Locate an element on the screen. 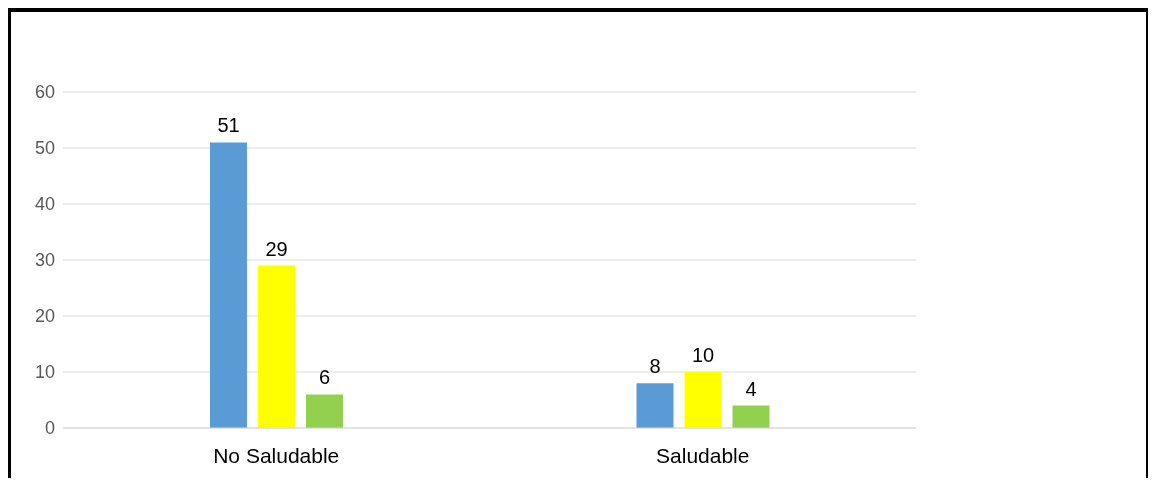  data-label: 29 is located at coordinates (276, 248).